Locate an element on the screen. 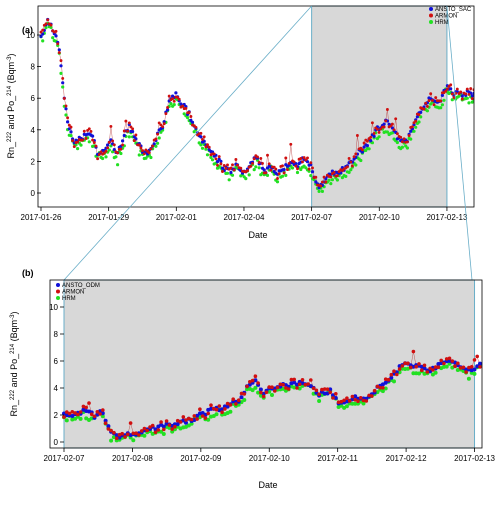  legend-label: HRM is located at coordinates (69, 299).